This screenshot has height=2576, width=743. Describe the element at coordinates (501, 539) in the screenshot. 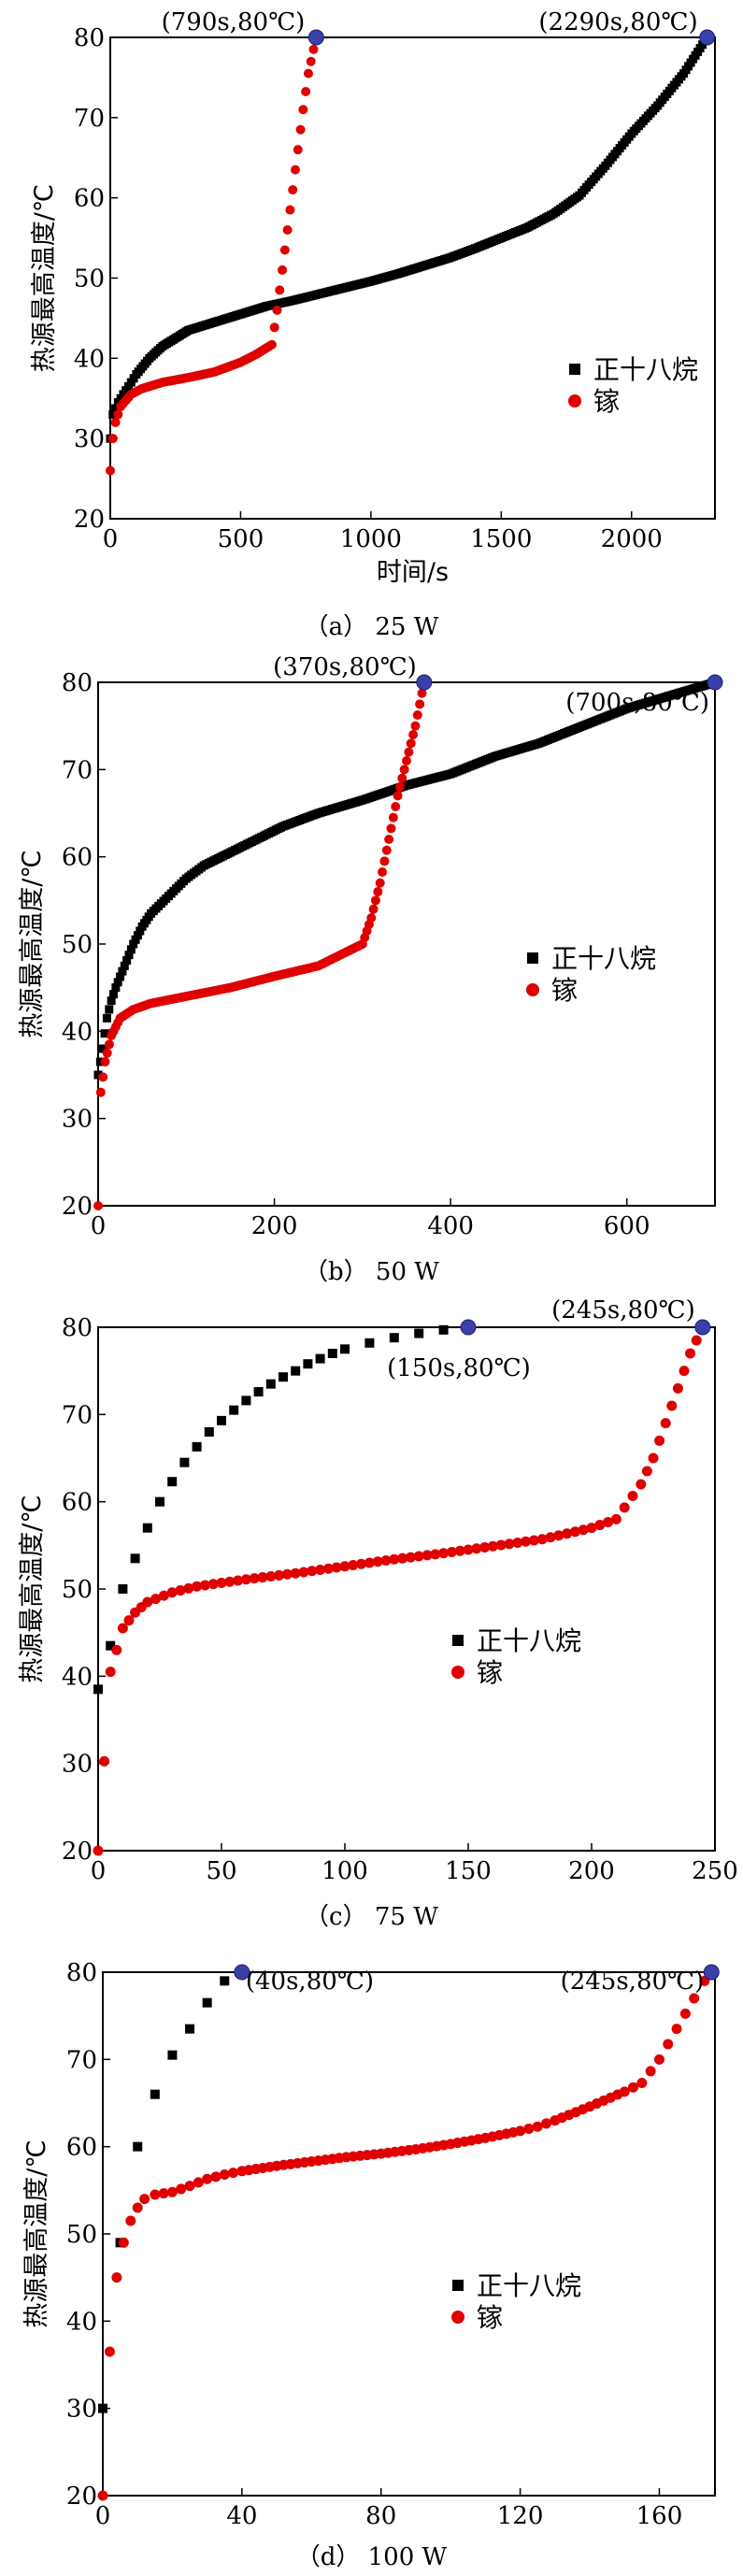

I see `x-tick-label: 1500` at that location.